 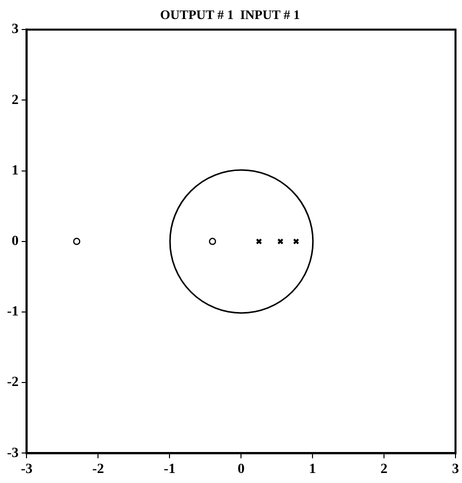 What do you see at coordinates (15, 170) in the screenshot?
I see `y-tick-label: 1` at bounding box center [15, 170].